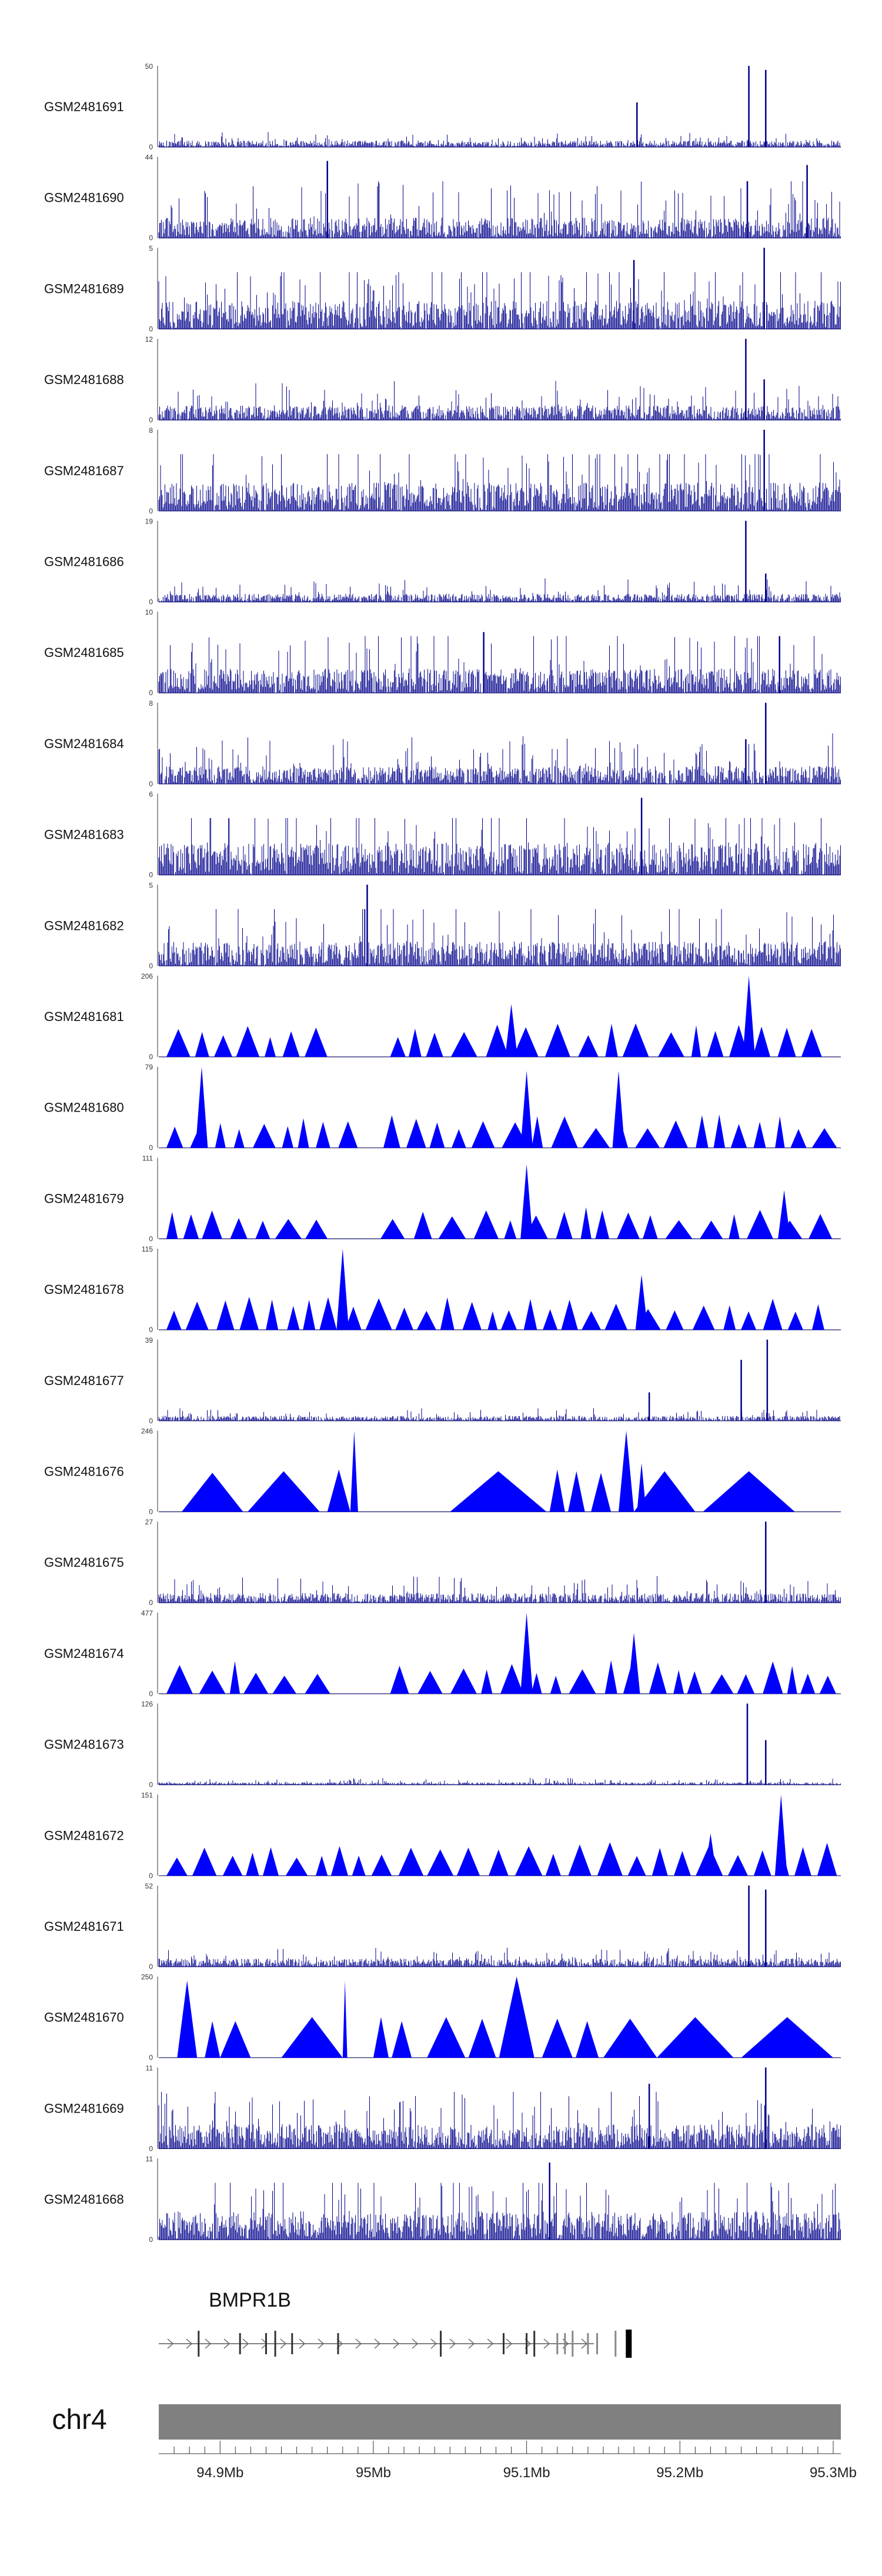  I want to click on track-ymax-label: 27, so click(149, 1522).